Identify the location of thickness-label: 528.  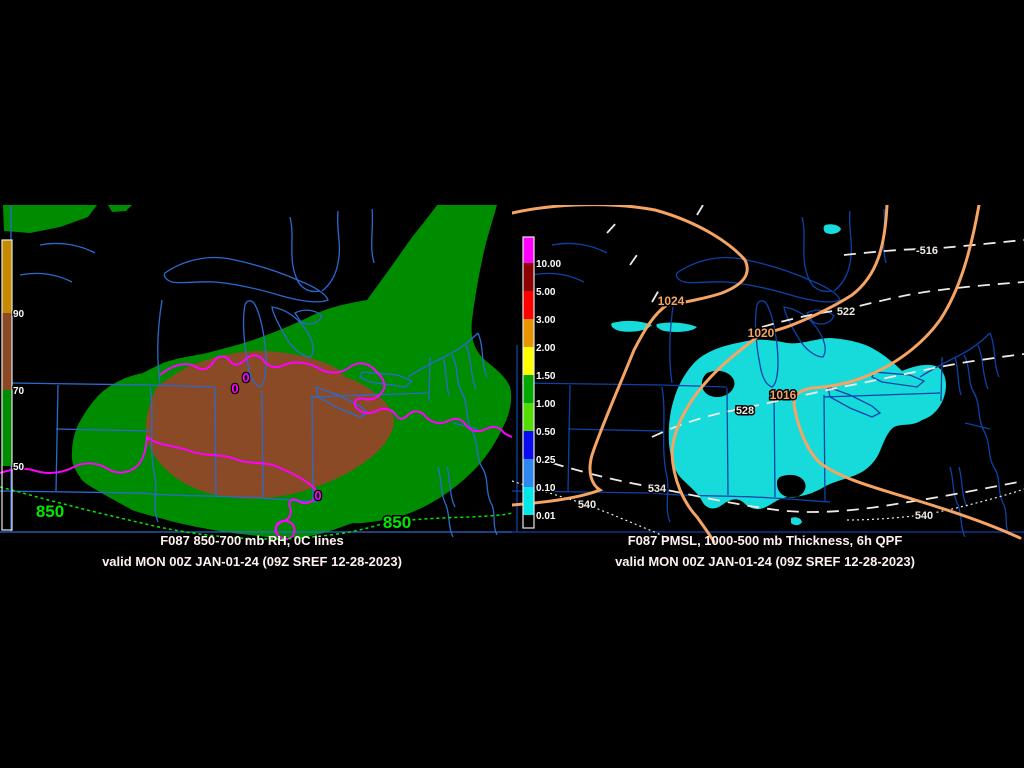
(745, 411).